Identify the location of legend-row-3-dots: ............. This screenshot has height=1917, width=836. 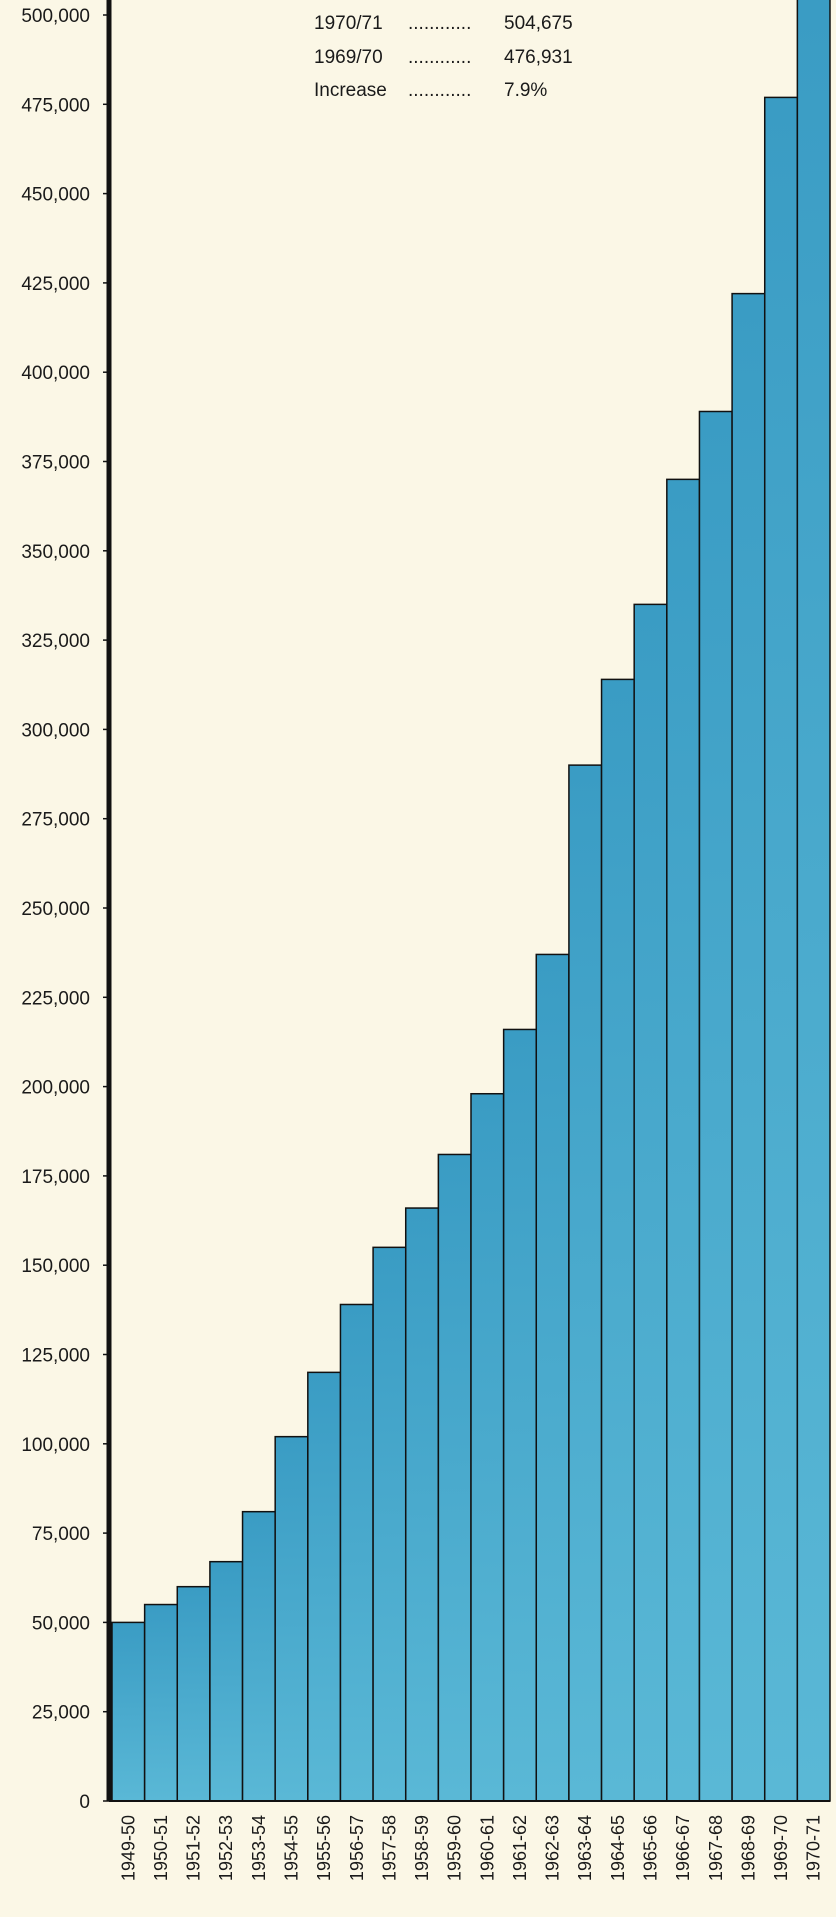
(439, 90).